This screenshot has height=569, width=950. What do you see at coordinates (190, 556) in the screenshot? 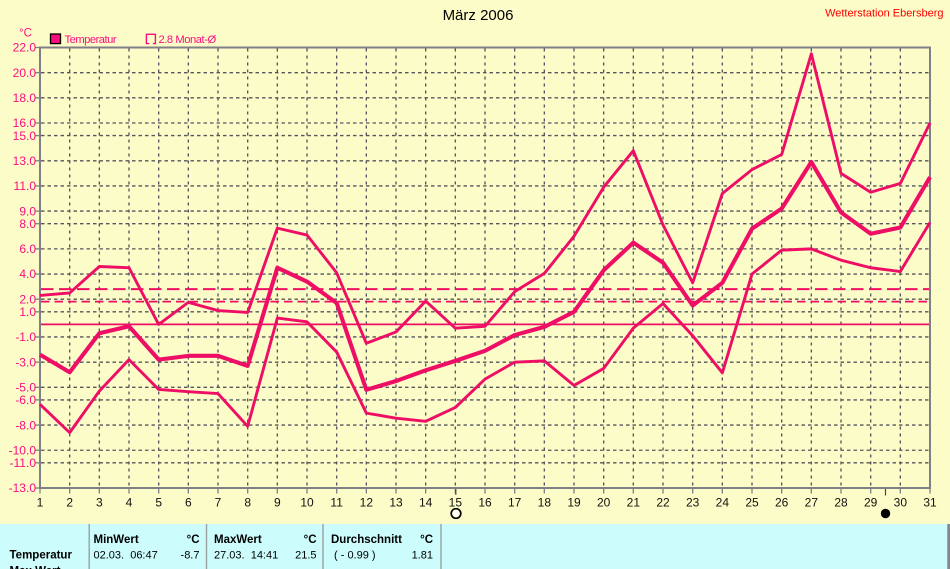
I see `svg-text: -8.7` at bounding box center [190, 556].